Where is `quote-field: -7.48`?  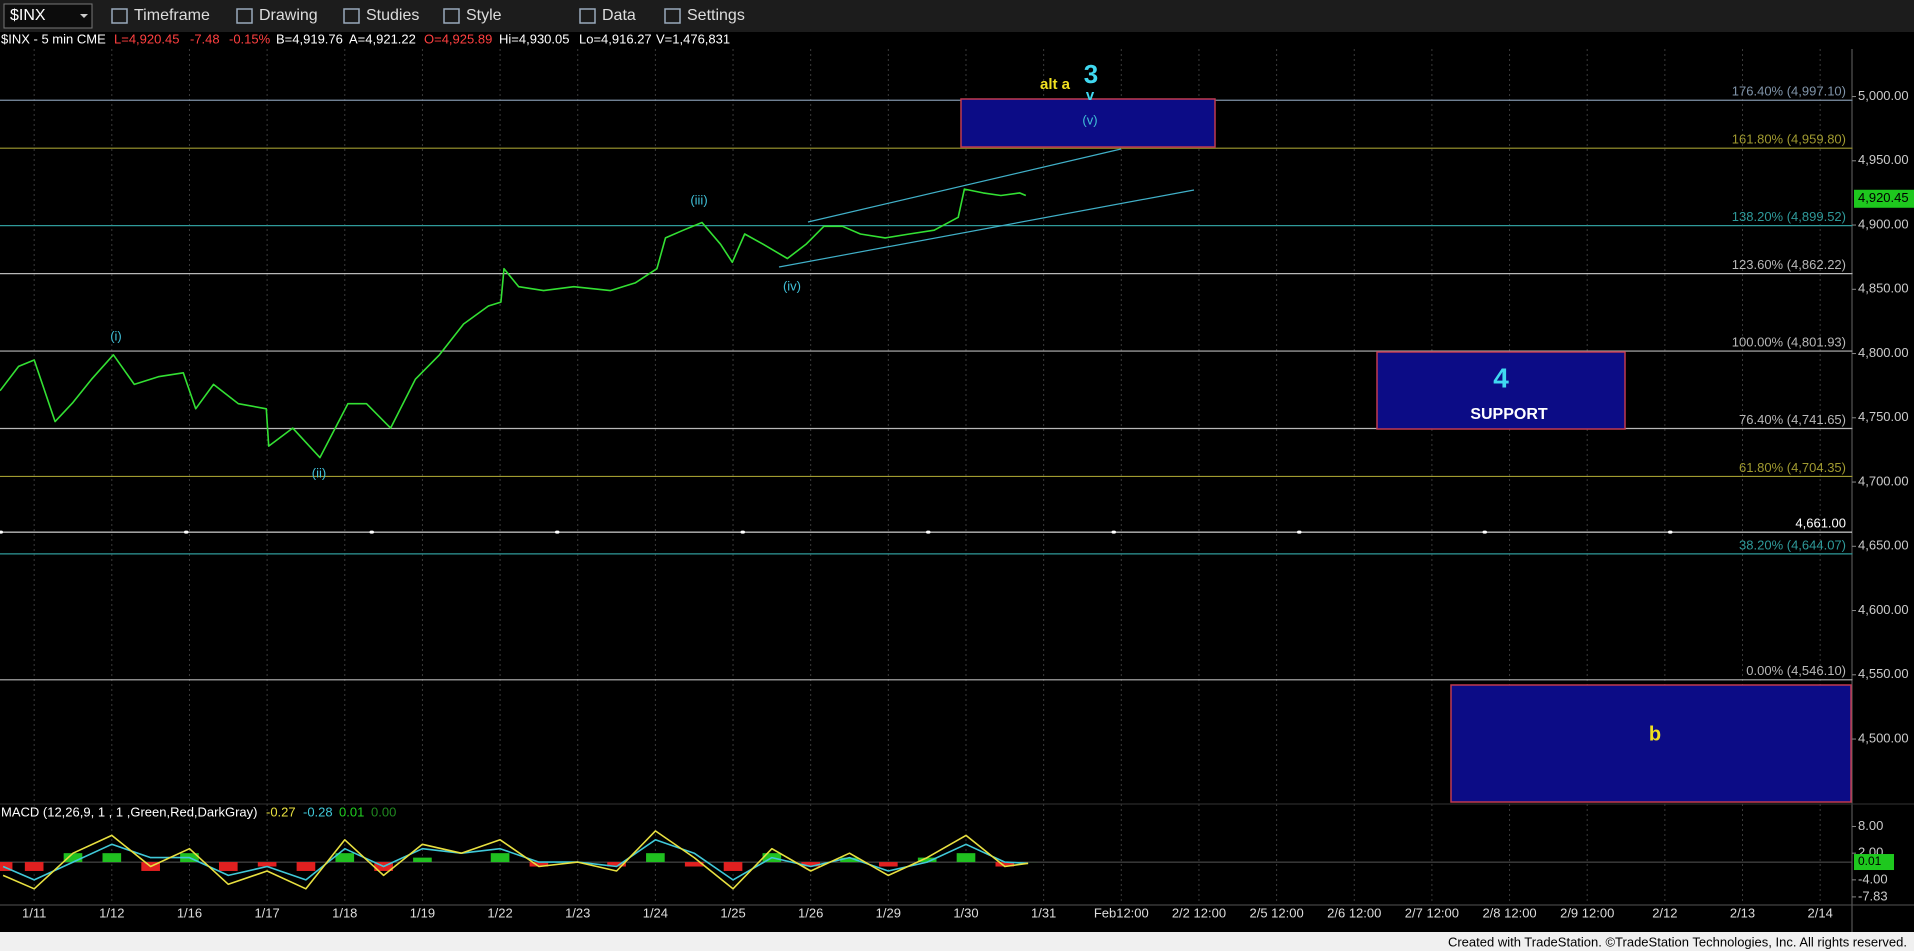 quote-field: -7.48 is located at coordinates (205, 38).